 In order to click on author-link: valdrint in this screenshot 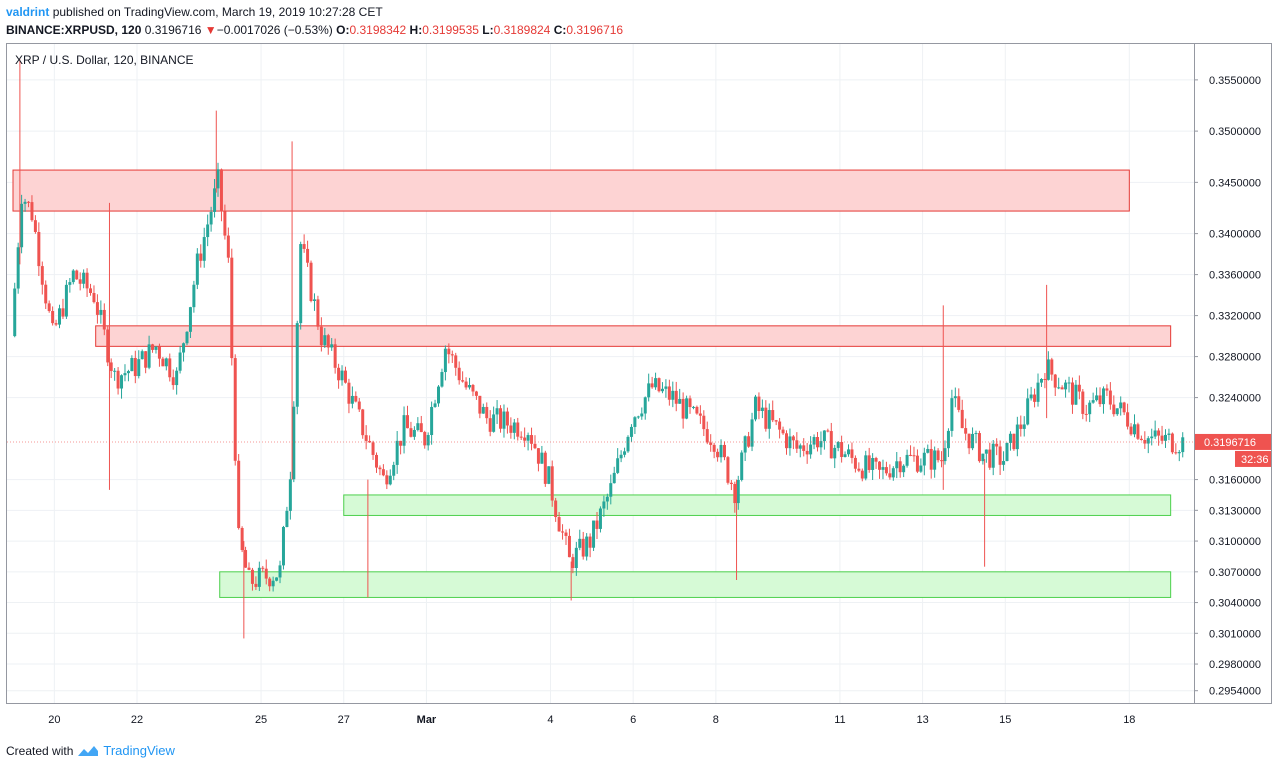, I will do `click(28, 12)`.